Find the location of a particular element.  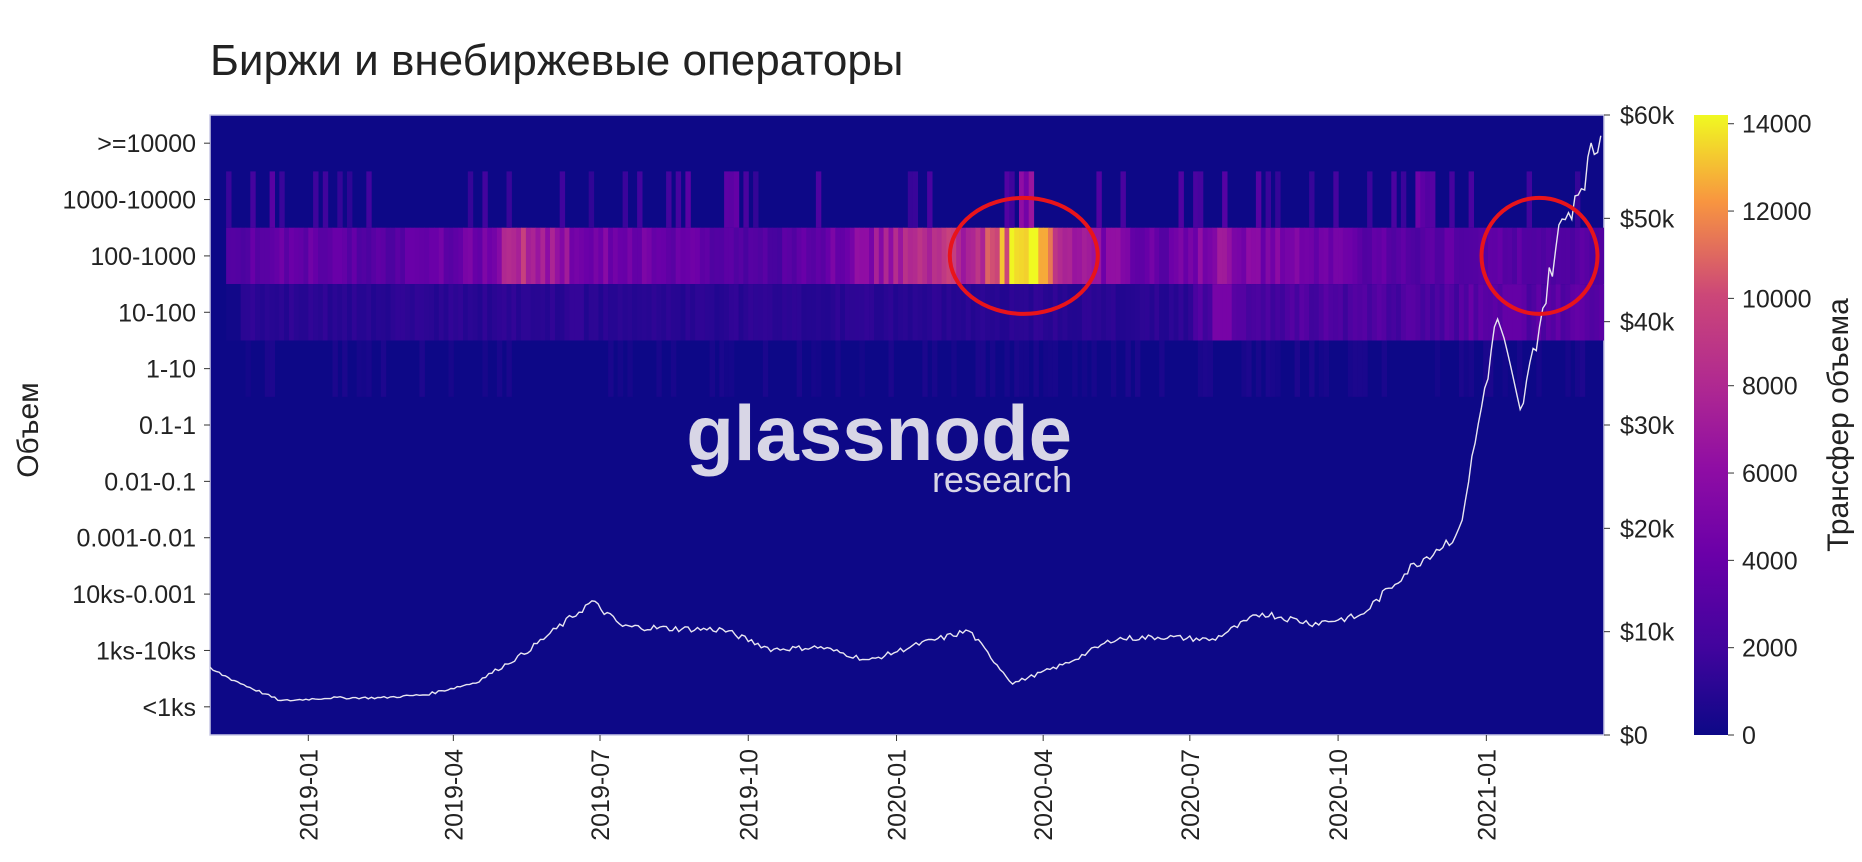

colorbar-tick-label: 6000 is located at coordinates (1770, 474).